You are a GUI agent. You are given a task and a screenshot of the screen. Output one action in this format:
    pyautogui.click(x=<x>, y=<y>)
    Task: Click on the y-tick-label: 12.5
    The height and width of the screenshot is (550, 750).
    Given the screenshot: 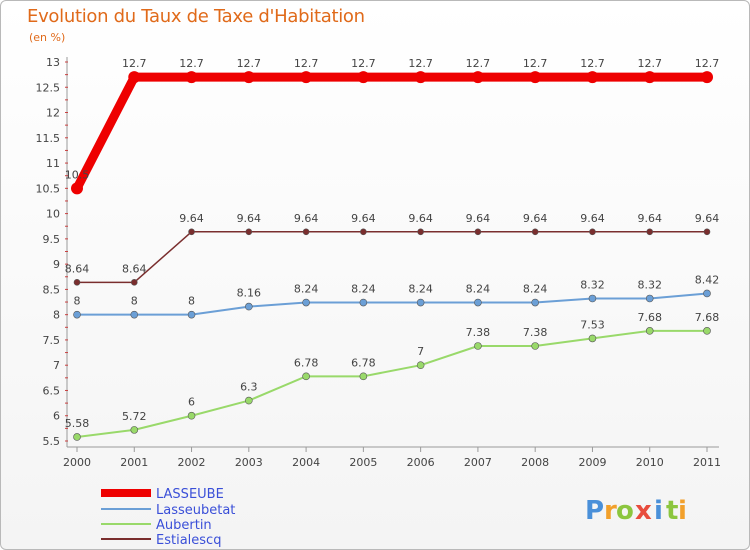 What is the action you would take?
    pyautogui.click(x=48, y=87)
    